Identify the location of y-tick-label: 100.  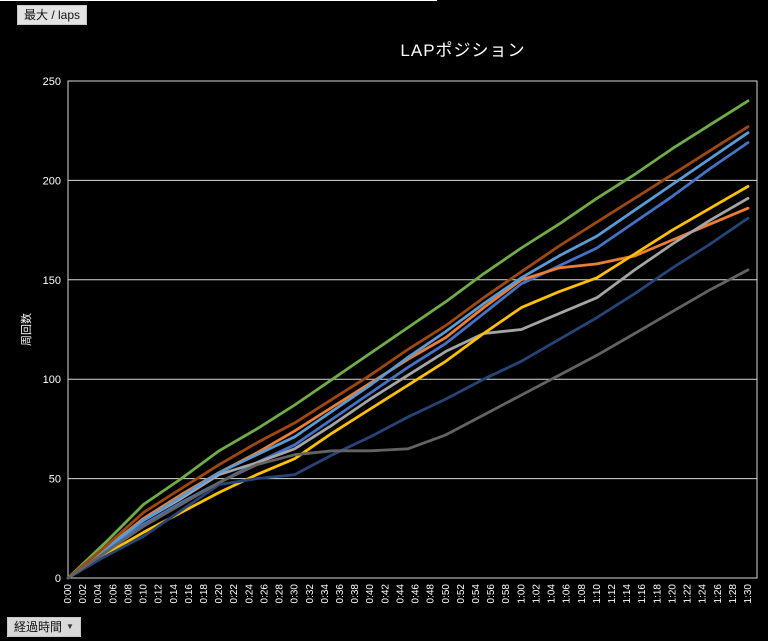
(52, 380).